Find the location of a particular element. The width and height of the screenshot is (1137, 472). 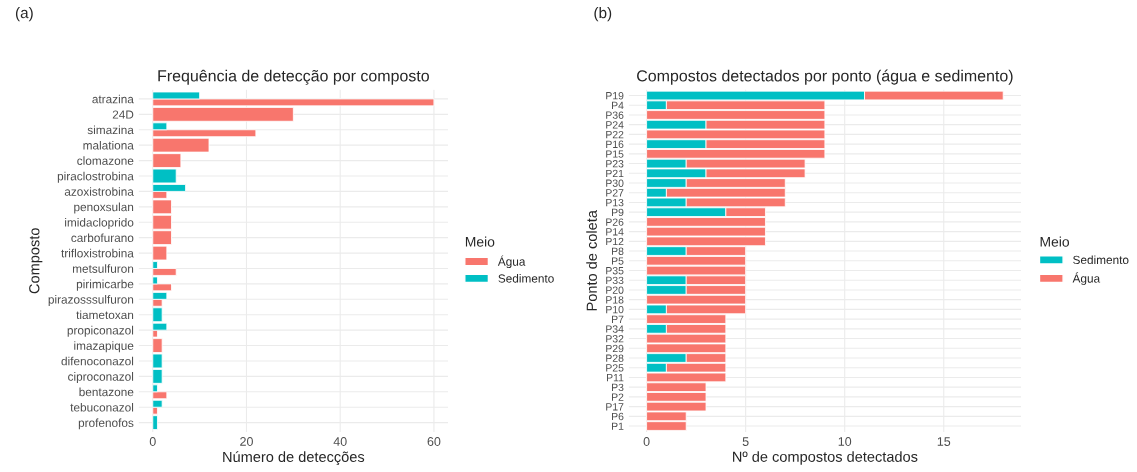

y-tick-label: P24 is located at coordinates (615, 125).